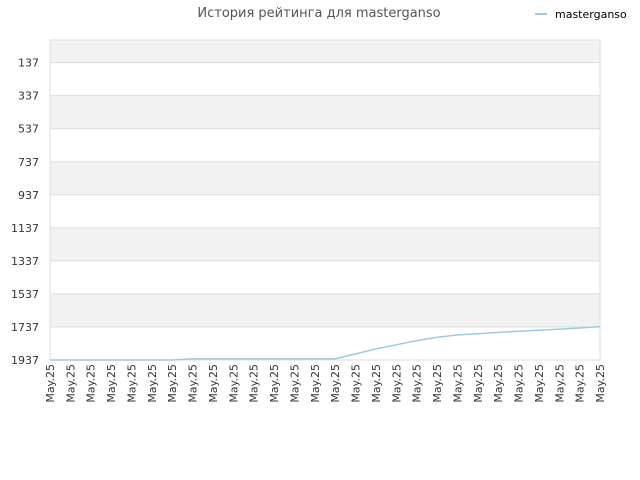  I want to click on y-tick-label: 1537, so click(25, 294).